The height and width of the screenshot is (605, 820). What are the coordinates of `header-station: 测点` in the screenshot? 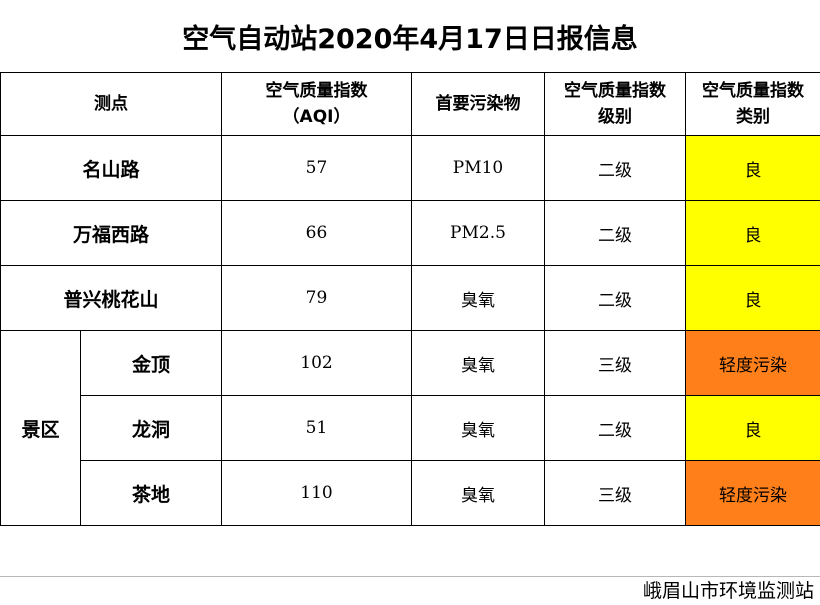 It's located at (111, 104).